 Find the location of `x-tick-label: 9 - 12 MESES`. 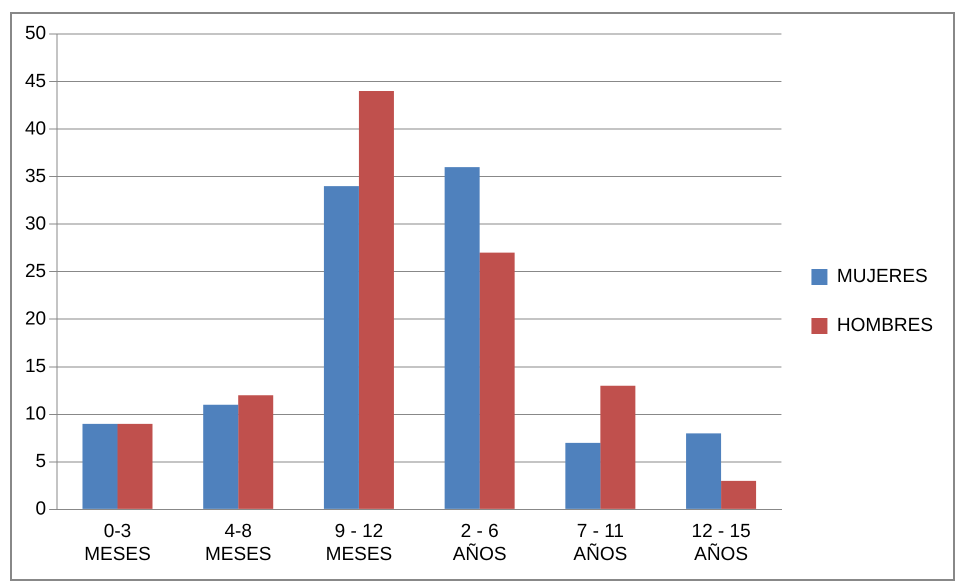

x-tick-label: 9 - 12 MESES is located at coordinates (359, 543).